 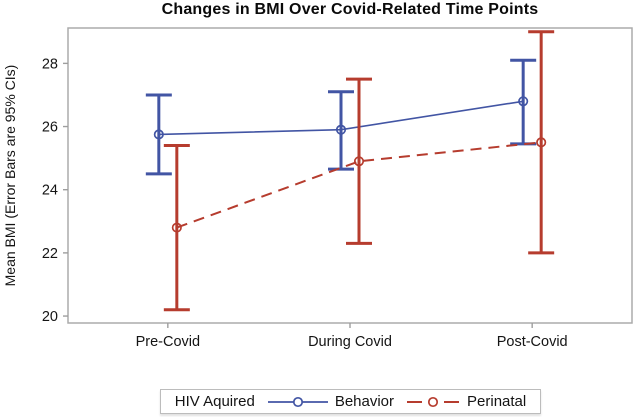 What do you see at coordinates (364, 401) in the screenshot?
I see `legend-label-behavior: Behavior` at bounding box center [364, 401].